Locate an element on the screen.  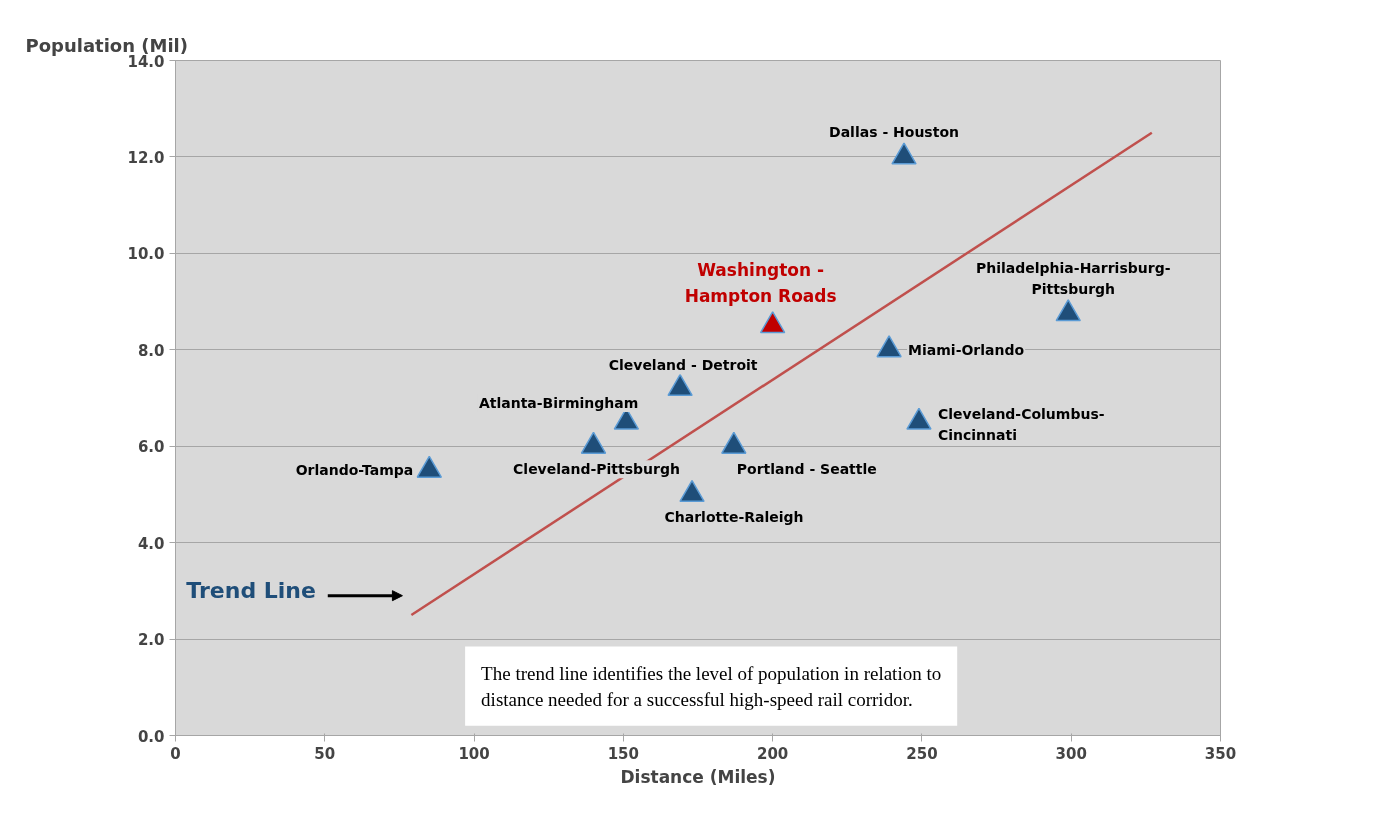
annotation: Cleveland-Pittsburgh is located at coordinates (596, 469).